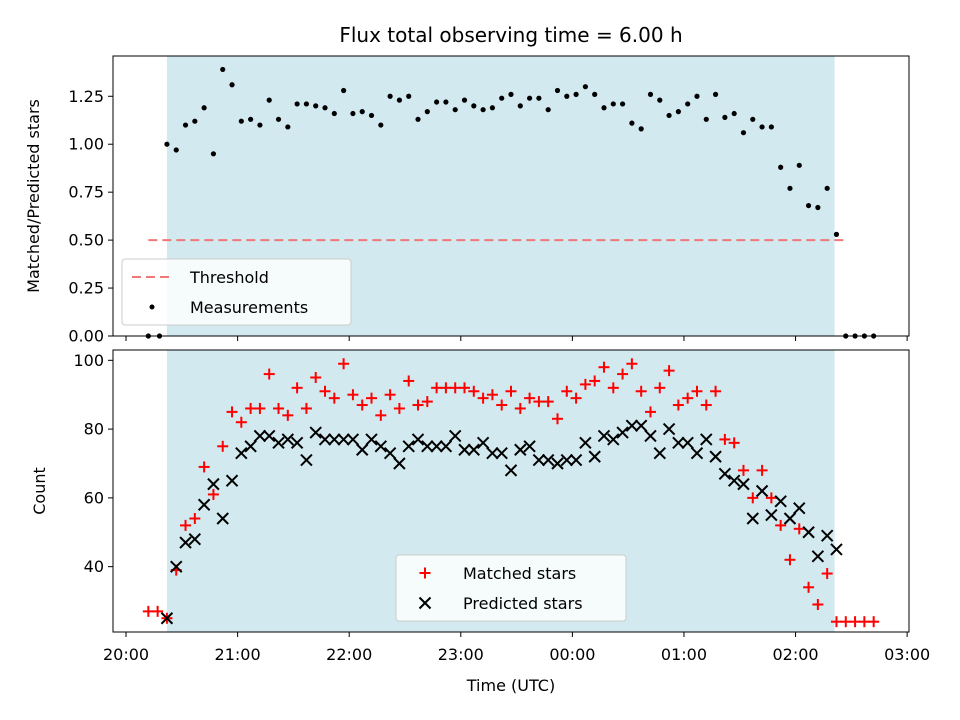  What do you see at coordinates (126, 654) in the screenshot?
I see `x-tick-label: 20:00` at bounding box center [126, 654].